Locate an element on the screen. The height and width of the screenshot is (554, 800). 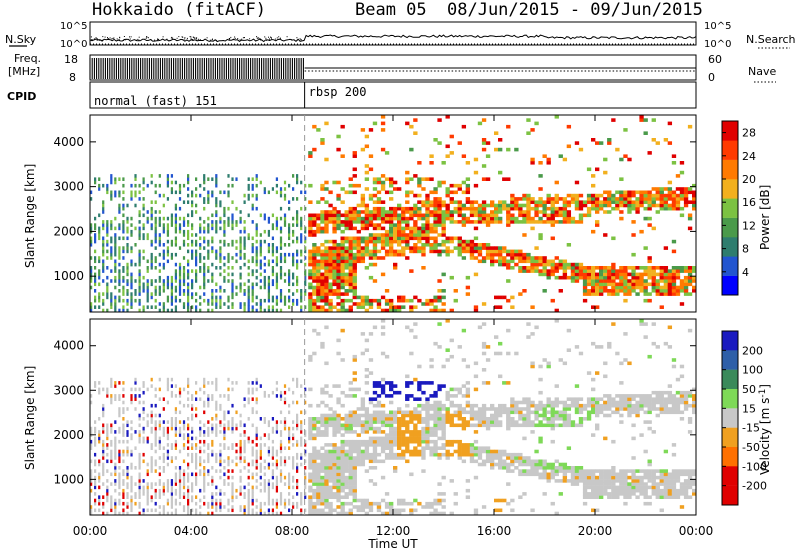
nsearch-tick-bottom: 10^0 is located at coordinates (717, 44).